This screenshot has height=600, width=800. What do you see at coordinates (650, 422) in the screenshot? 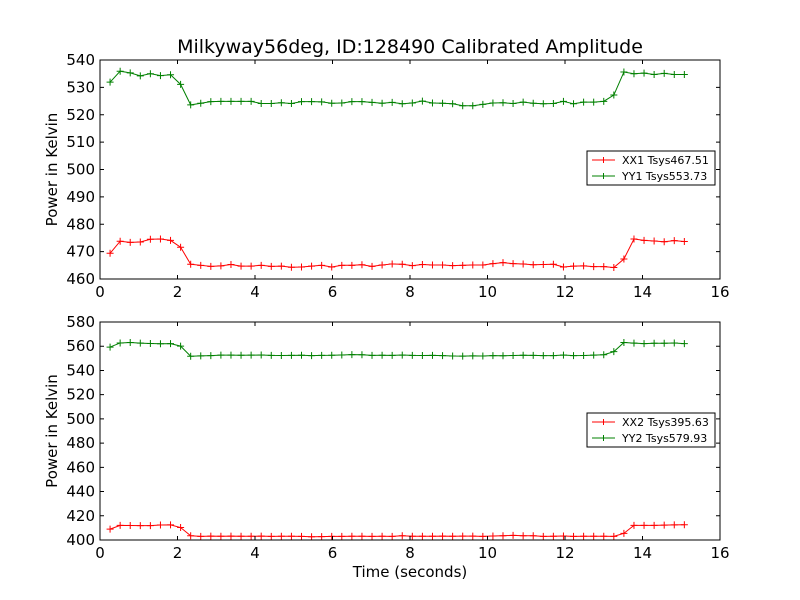
I see `legend-item: XX2 Tsys395.63` at bounding box center [650, 422].